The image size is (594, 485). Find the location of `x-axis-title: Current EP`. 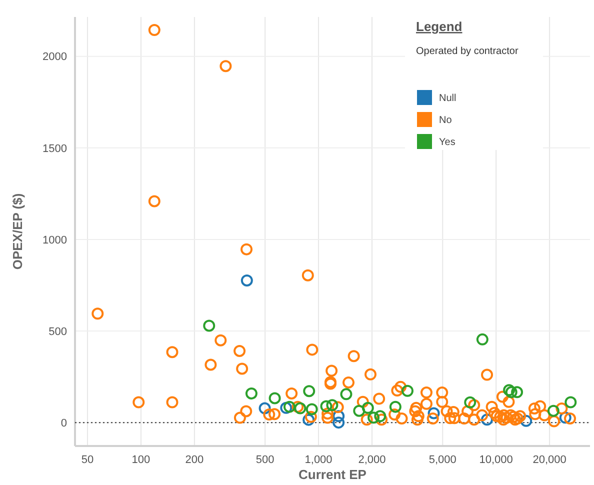

x-axis-title: Current EP is located at coordinates (332, 474).